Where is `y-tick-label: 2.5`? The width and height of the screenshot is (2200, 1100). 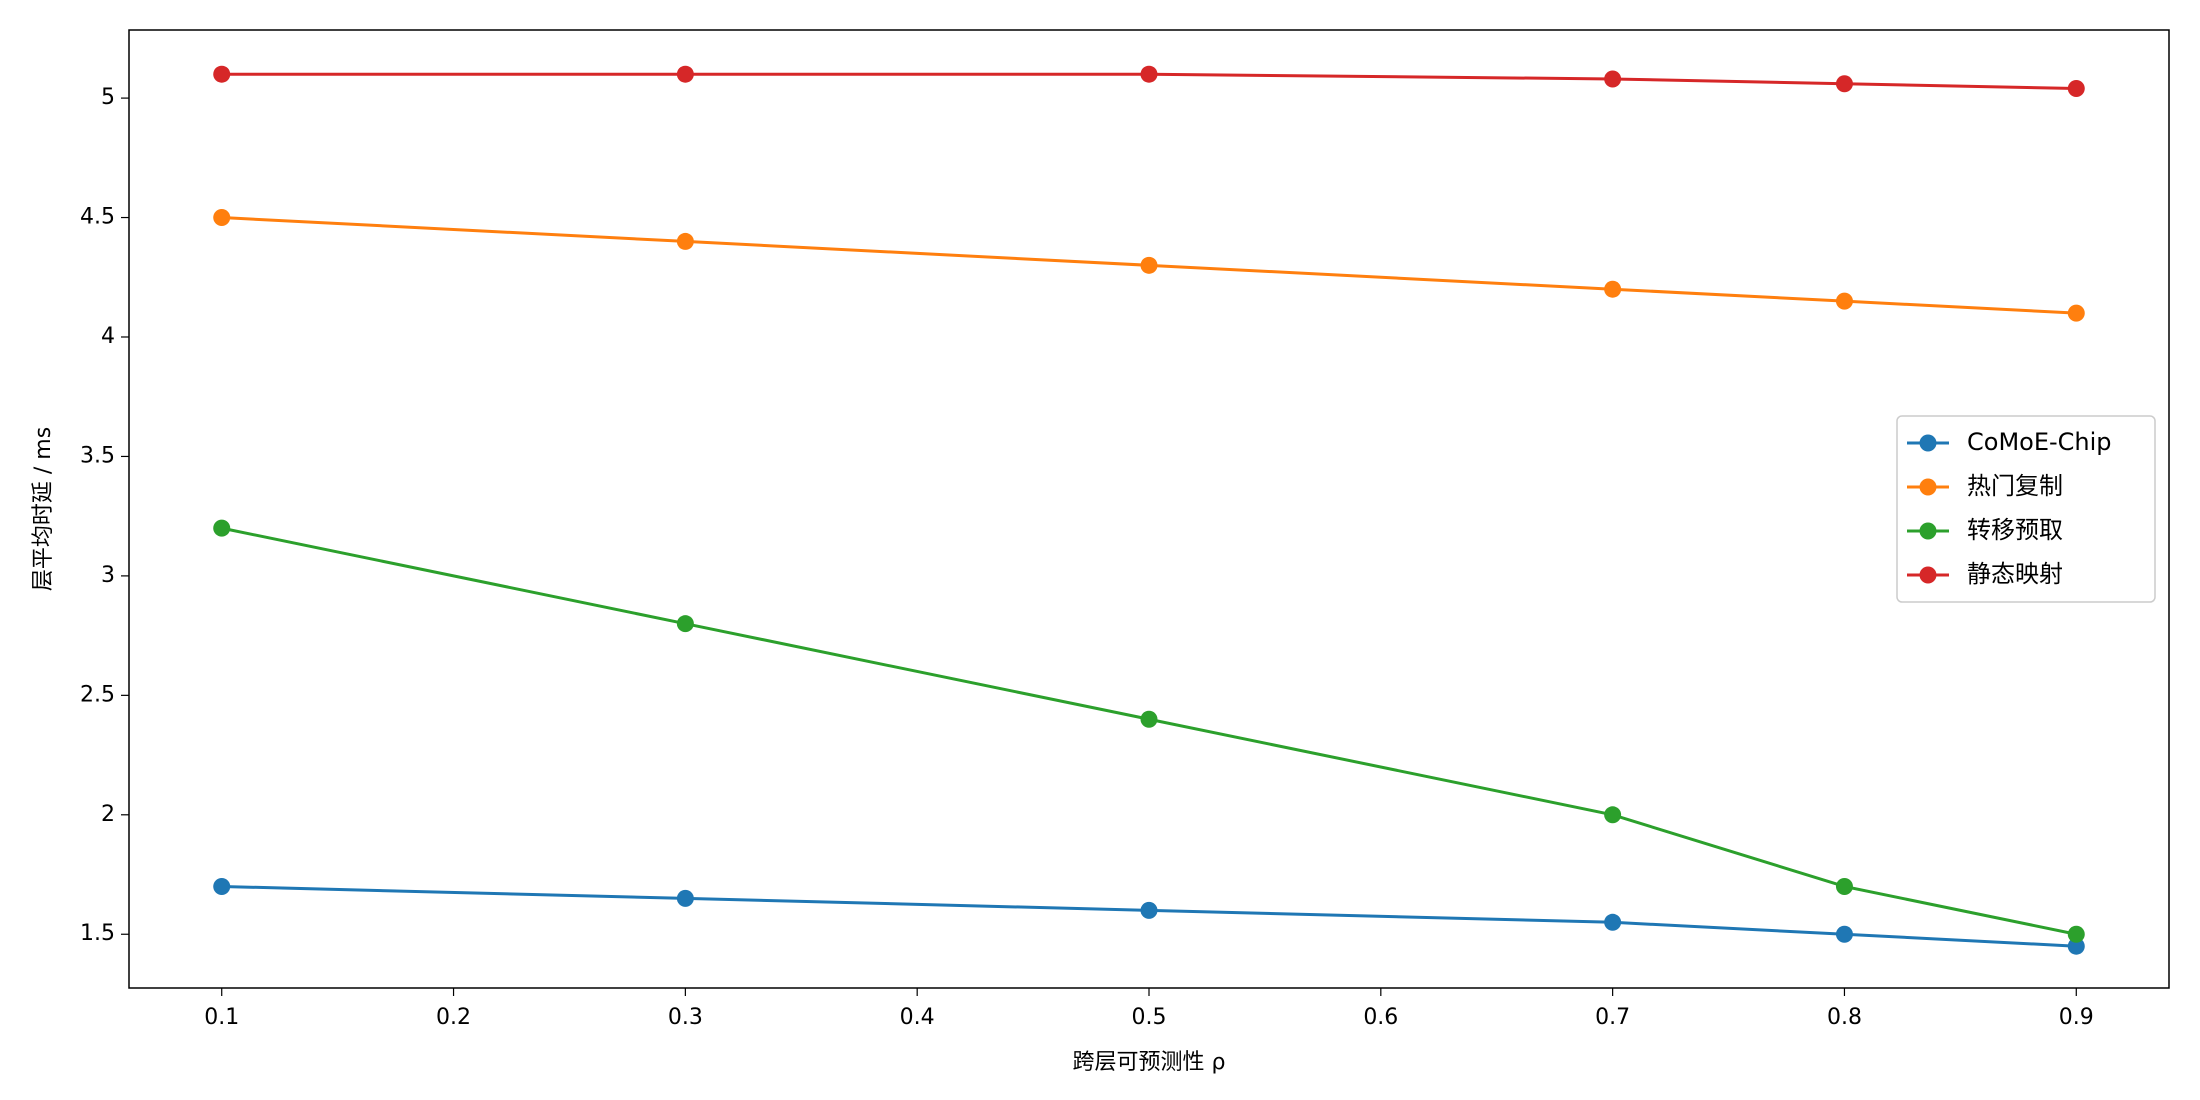 y-tick-label: 2.5 is located at coordinates (97, 694).